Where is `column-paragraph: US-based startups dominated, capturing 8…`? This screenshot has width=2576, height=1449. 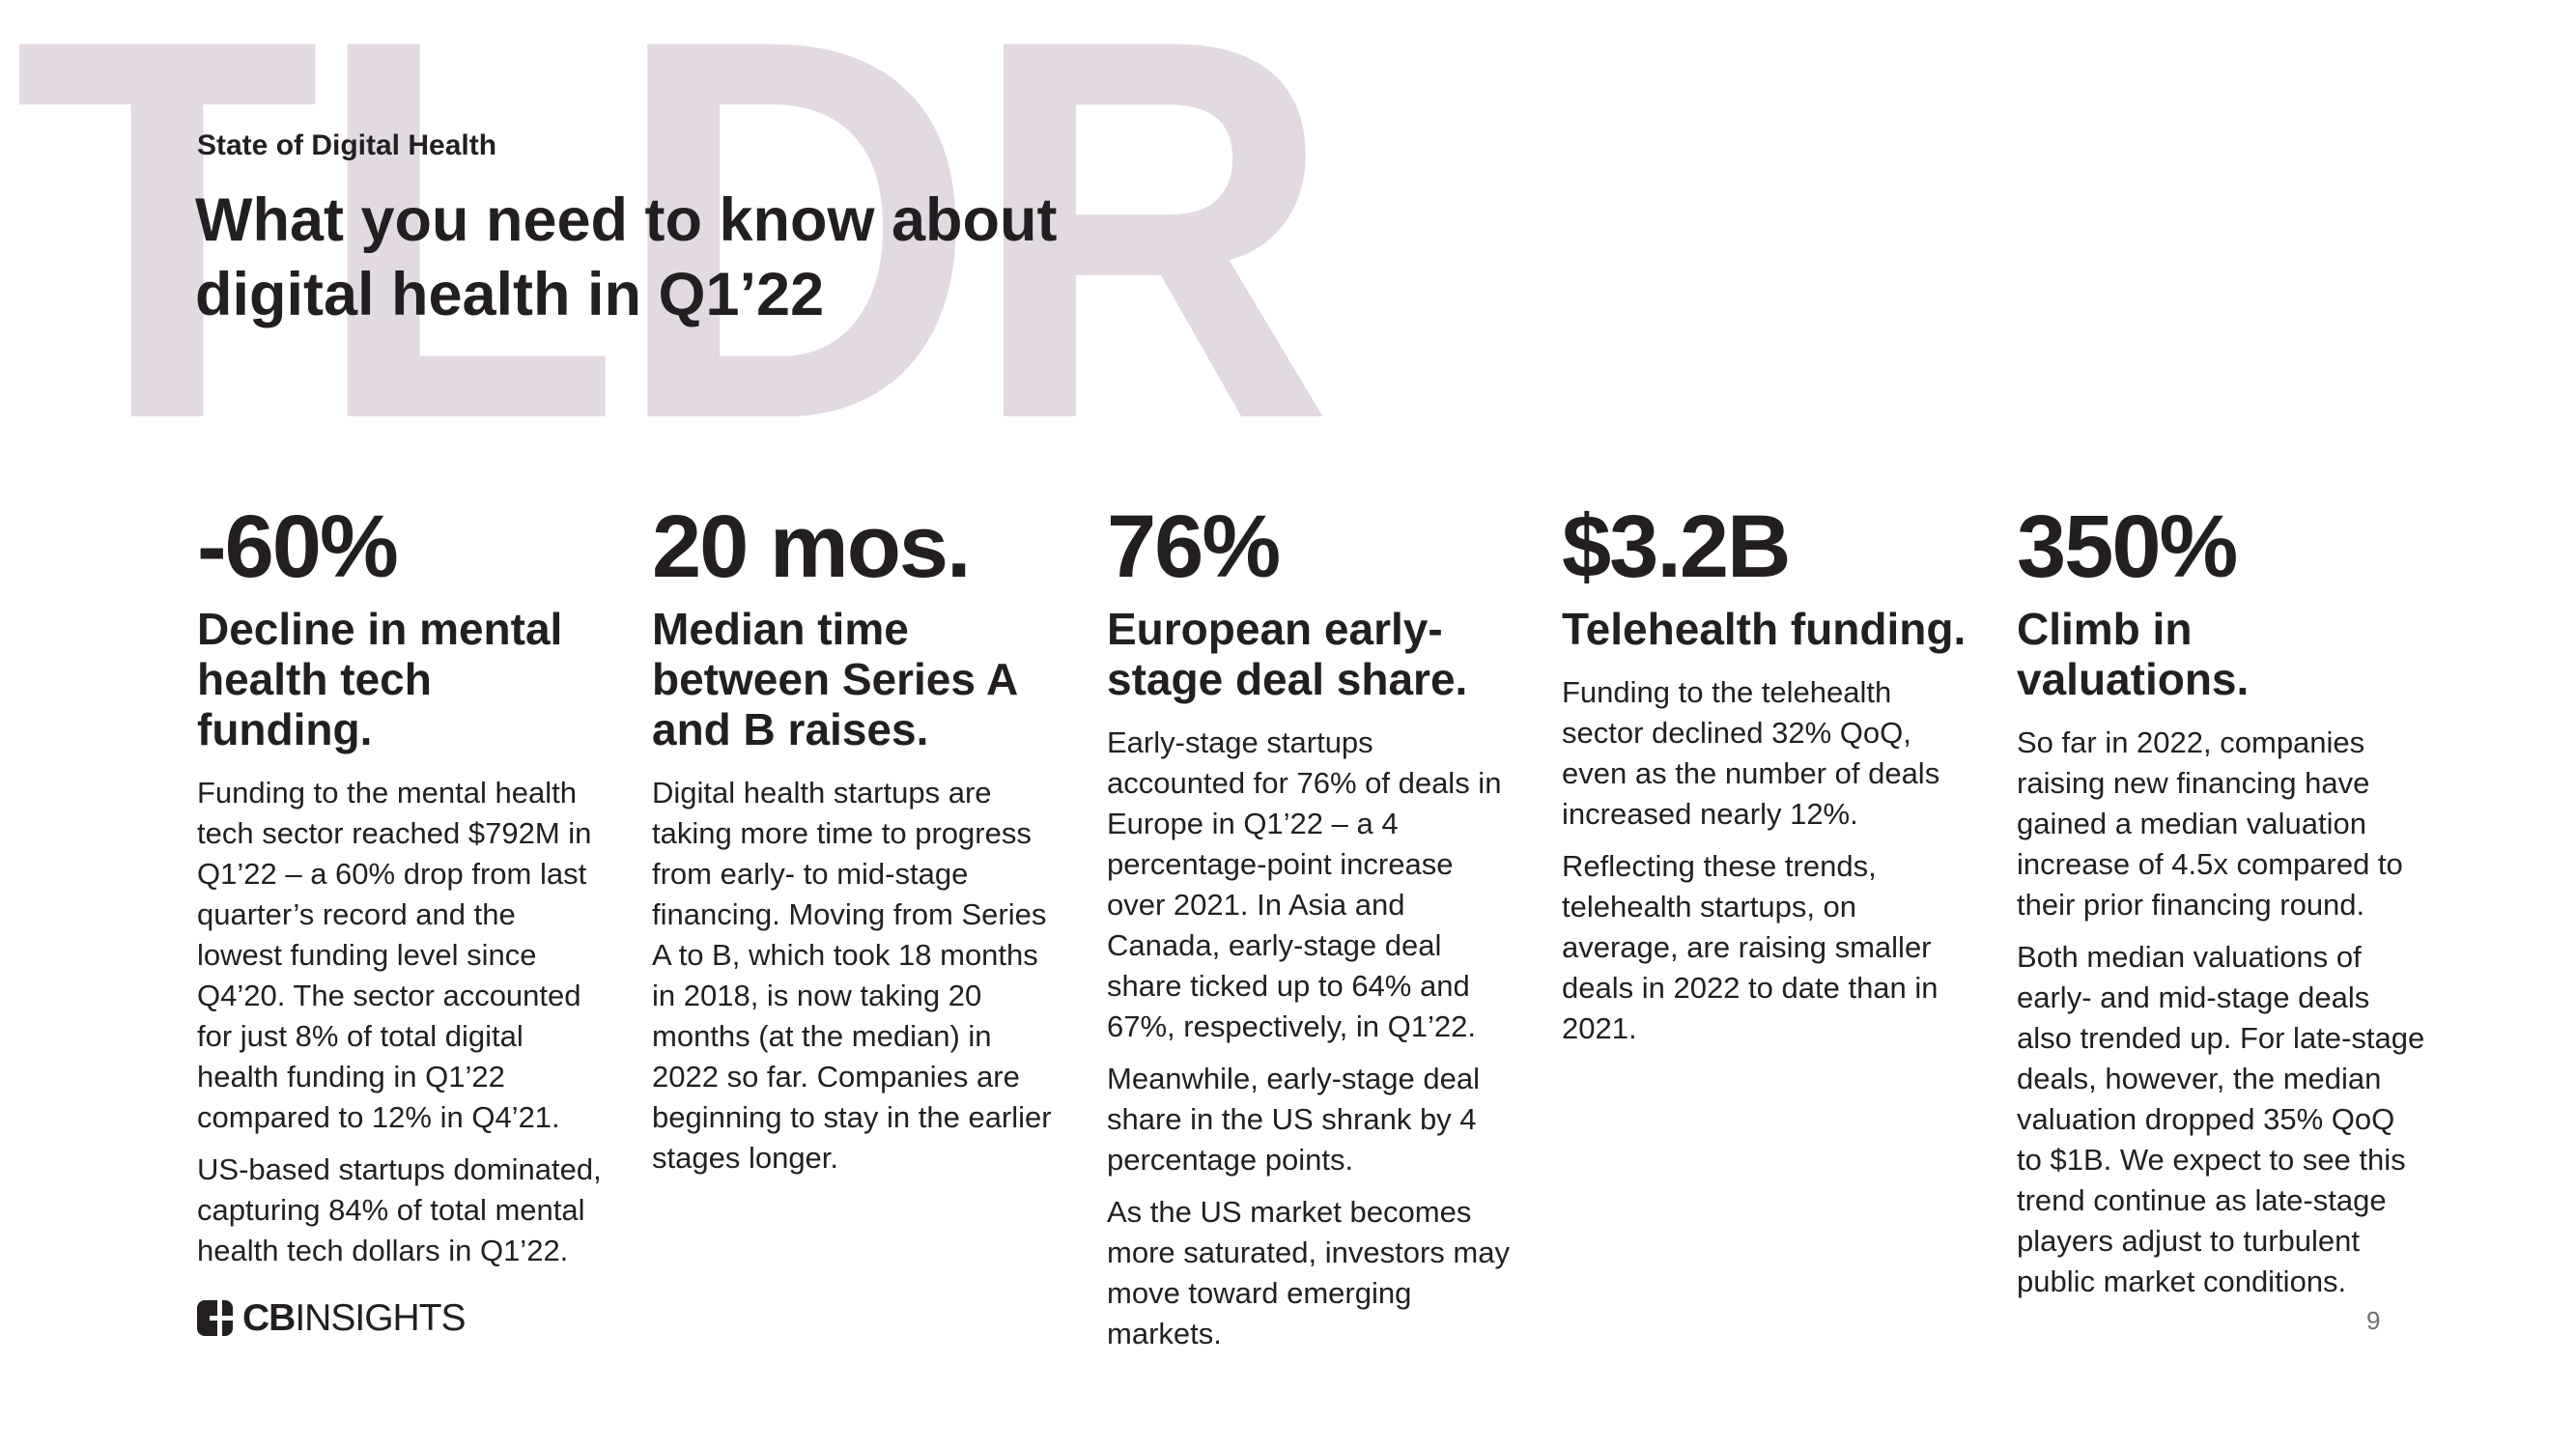
column-paragraph: US-based startups dominated, capturing 8… is located at coordinates (399, 1209).